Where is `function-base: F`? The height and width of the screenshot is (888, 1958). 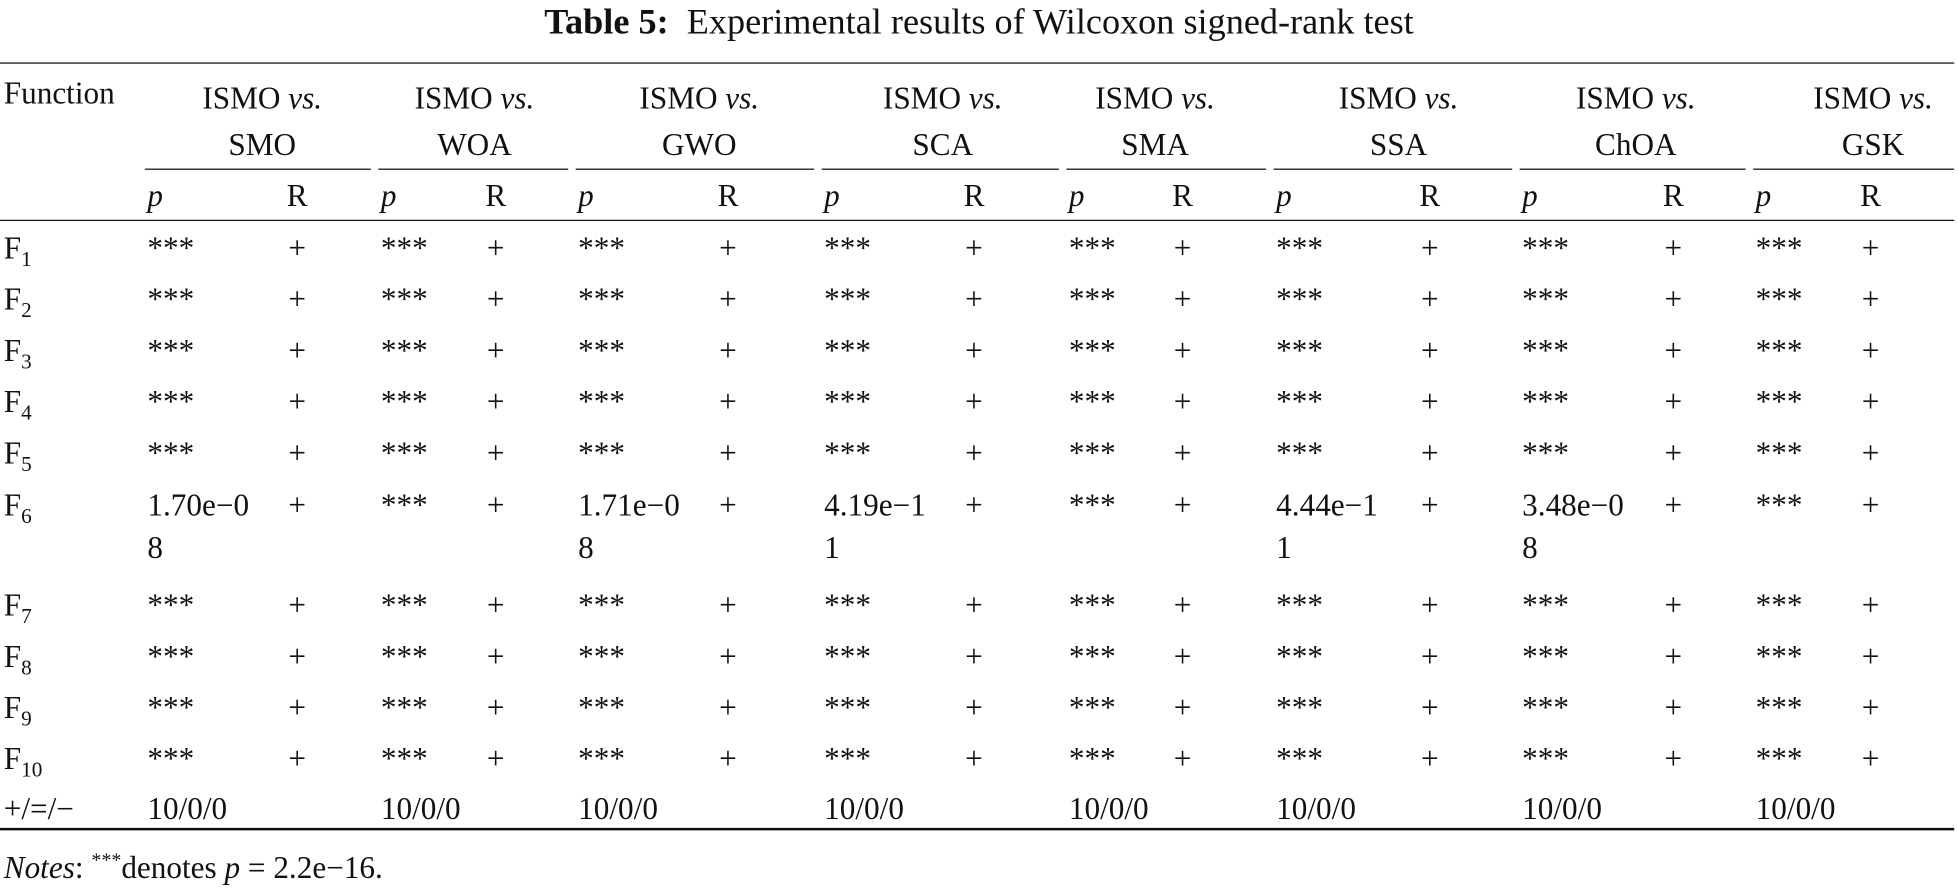 function-base: F is located at coordinates (12, 454).